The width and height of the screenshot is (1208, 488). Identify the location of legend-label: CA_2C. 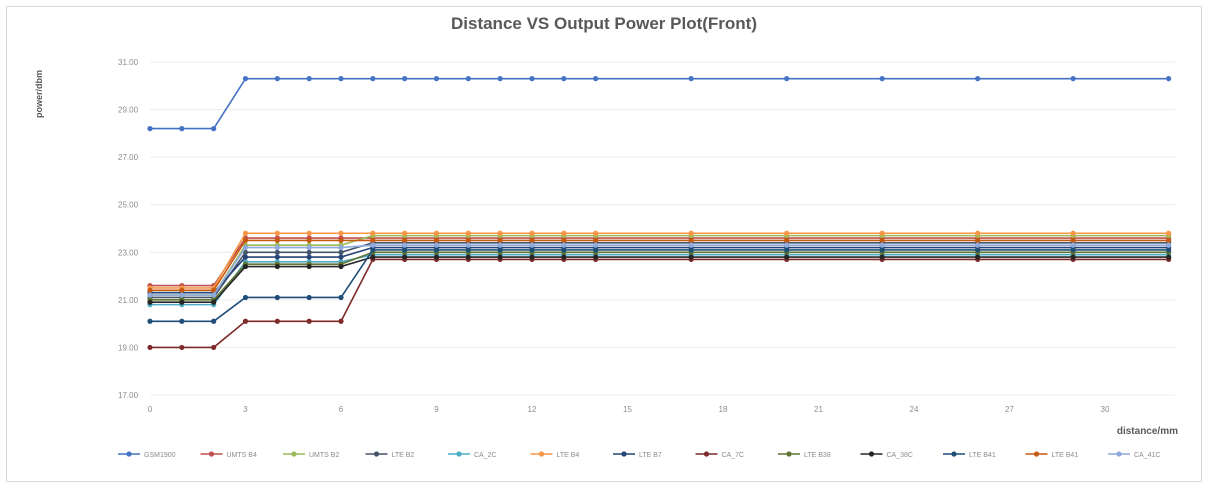
(485, 455).